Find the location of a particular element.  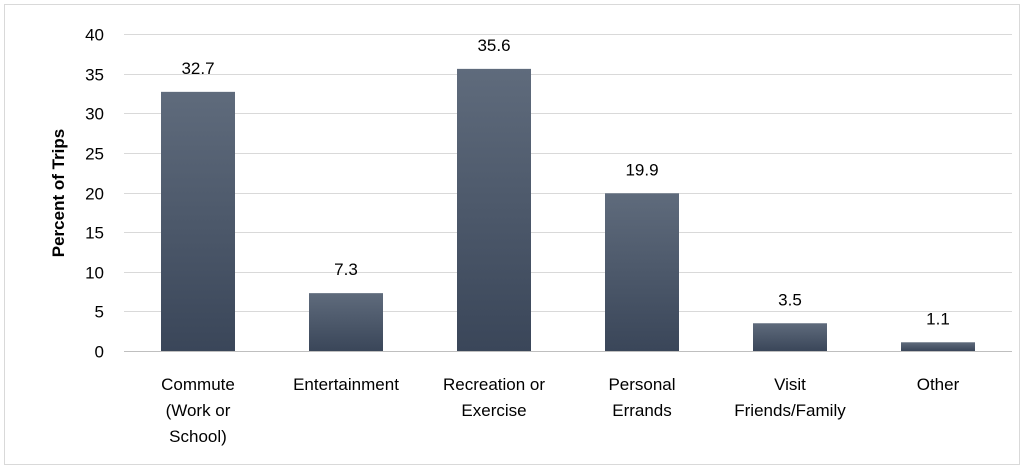

y-axis-title: Percent of Trips is located at coordinates (58, 193).